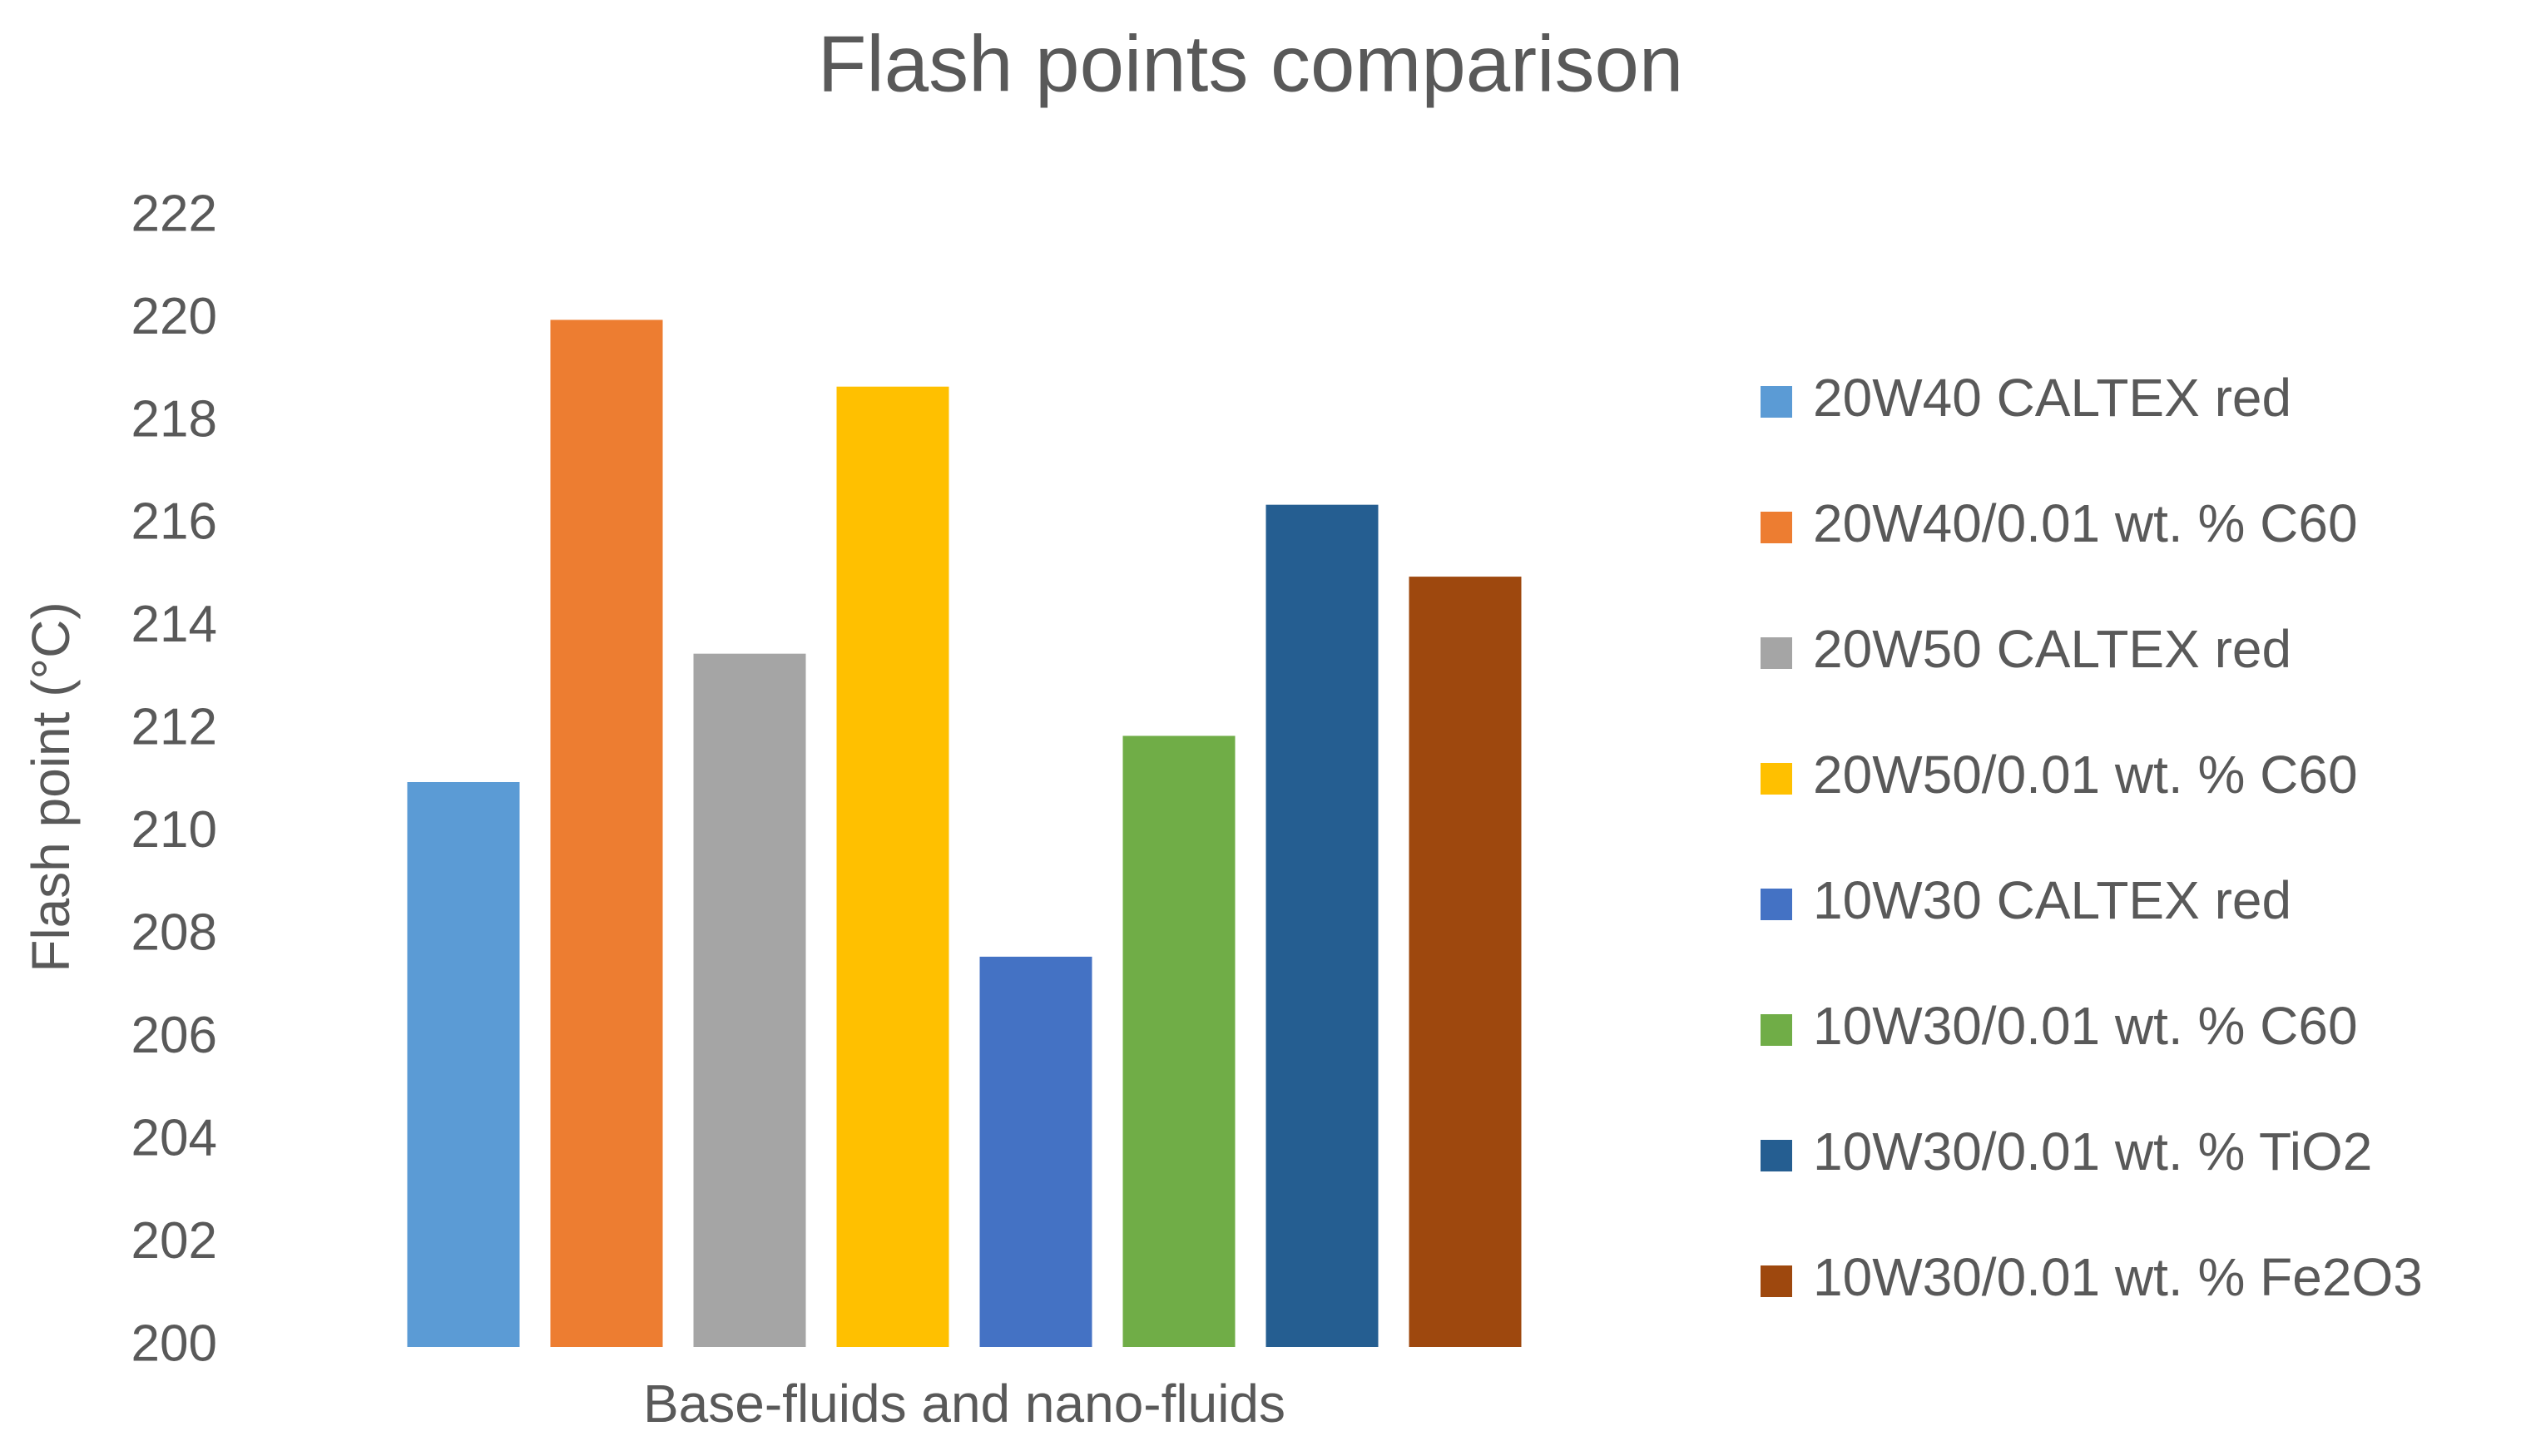 This screenshot has height=1456, width=2521. I want to click on legend-label: 10W30/0.01 wt. % C60, so click(2086, 1026).